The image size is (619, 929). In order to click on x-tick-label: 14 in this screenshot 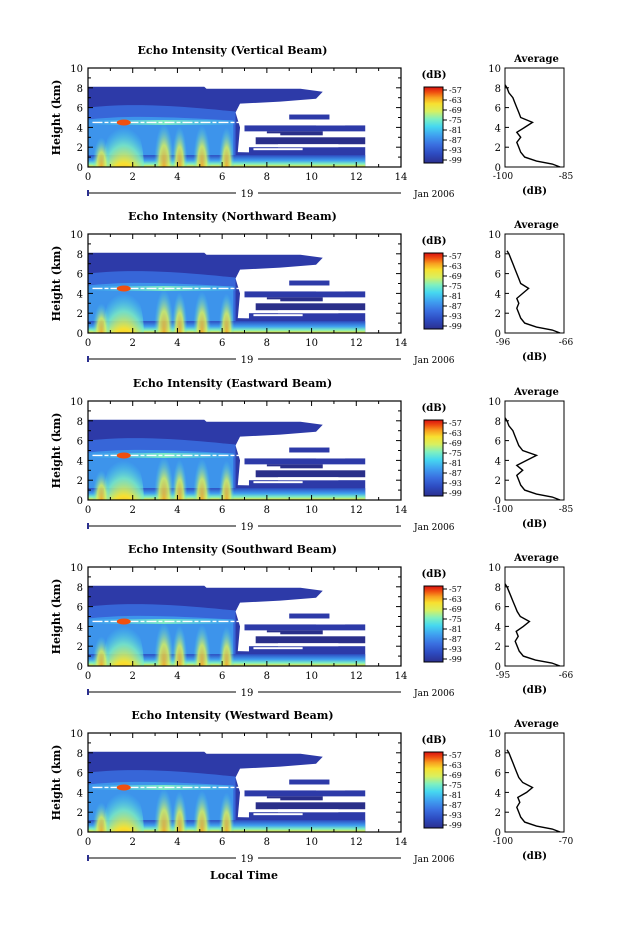, I will do `click(401, 842)`.